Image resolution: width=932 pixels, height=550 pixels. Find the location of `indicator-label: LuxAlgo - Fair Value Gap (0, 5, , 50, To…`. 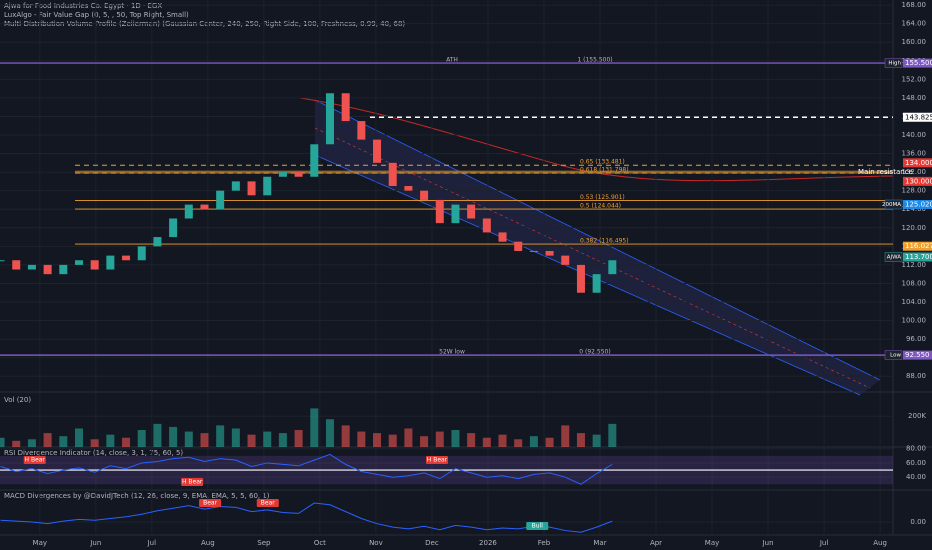

indicator-label: LuxAlgo - Fair Value Gap (0, 5, , 50, To… is located at coordinates (96, 15).